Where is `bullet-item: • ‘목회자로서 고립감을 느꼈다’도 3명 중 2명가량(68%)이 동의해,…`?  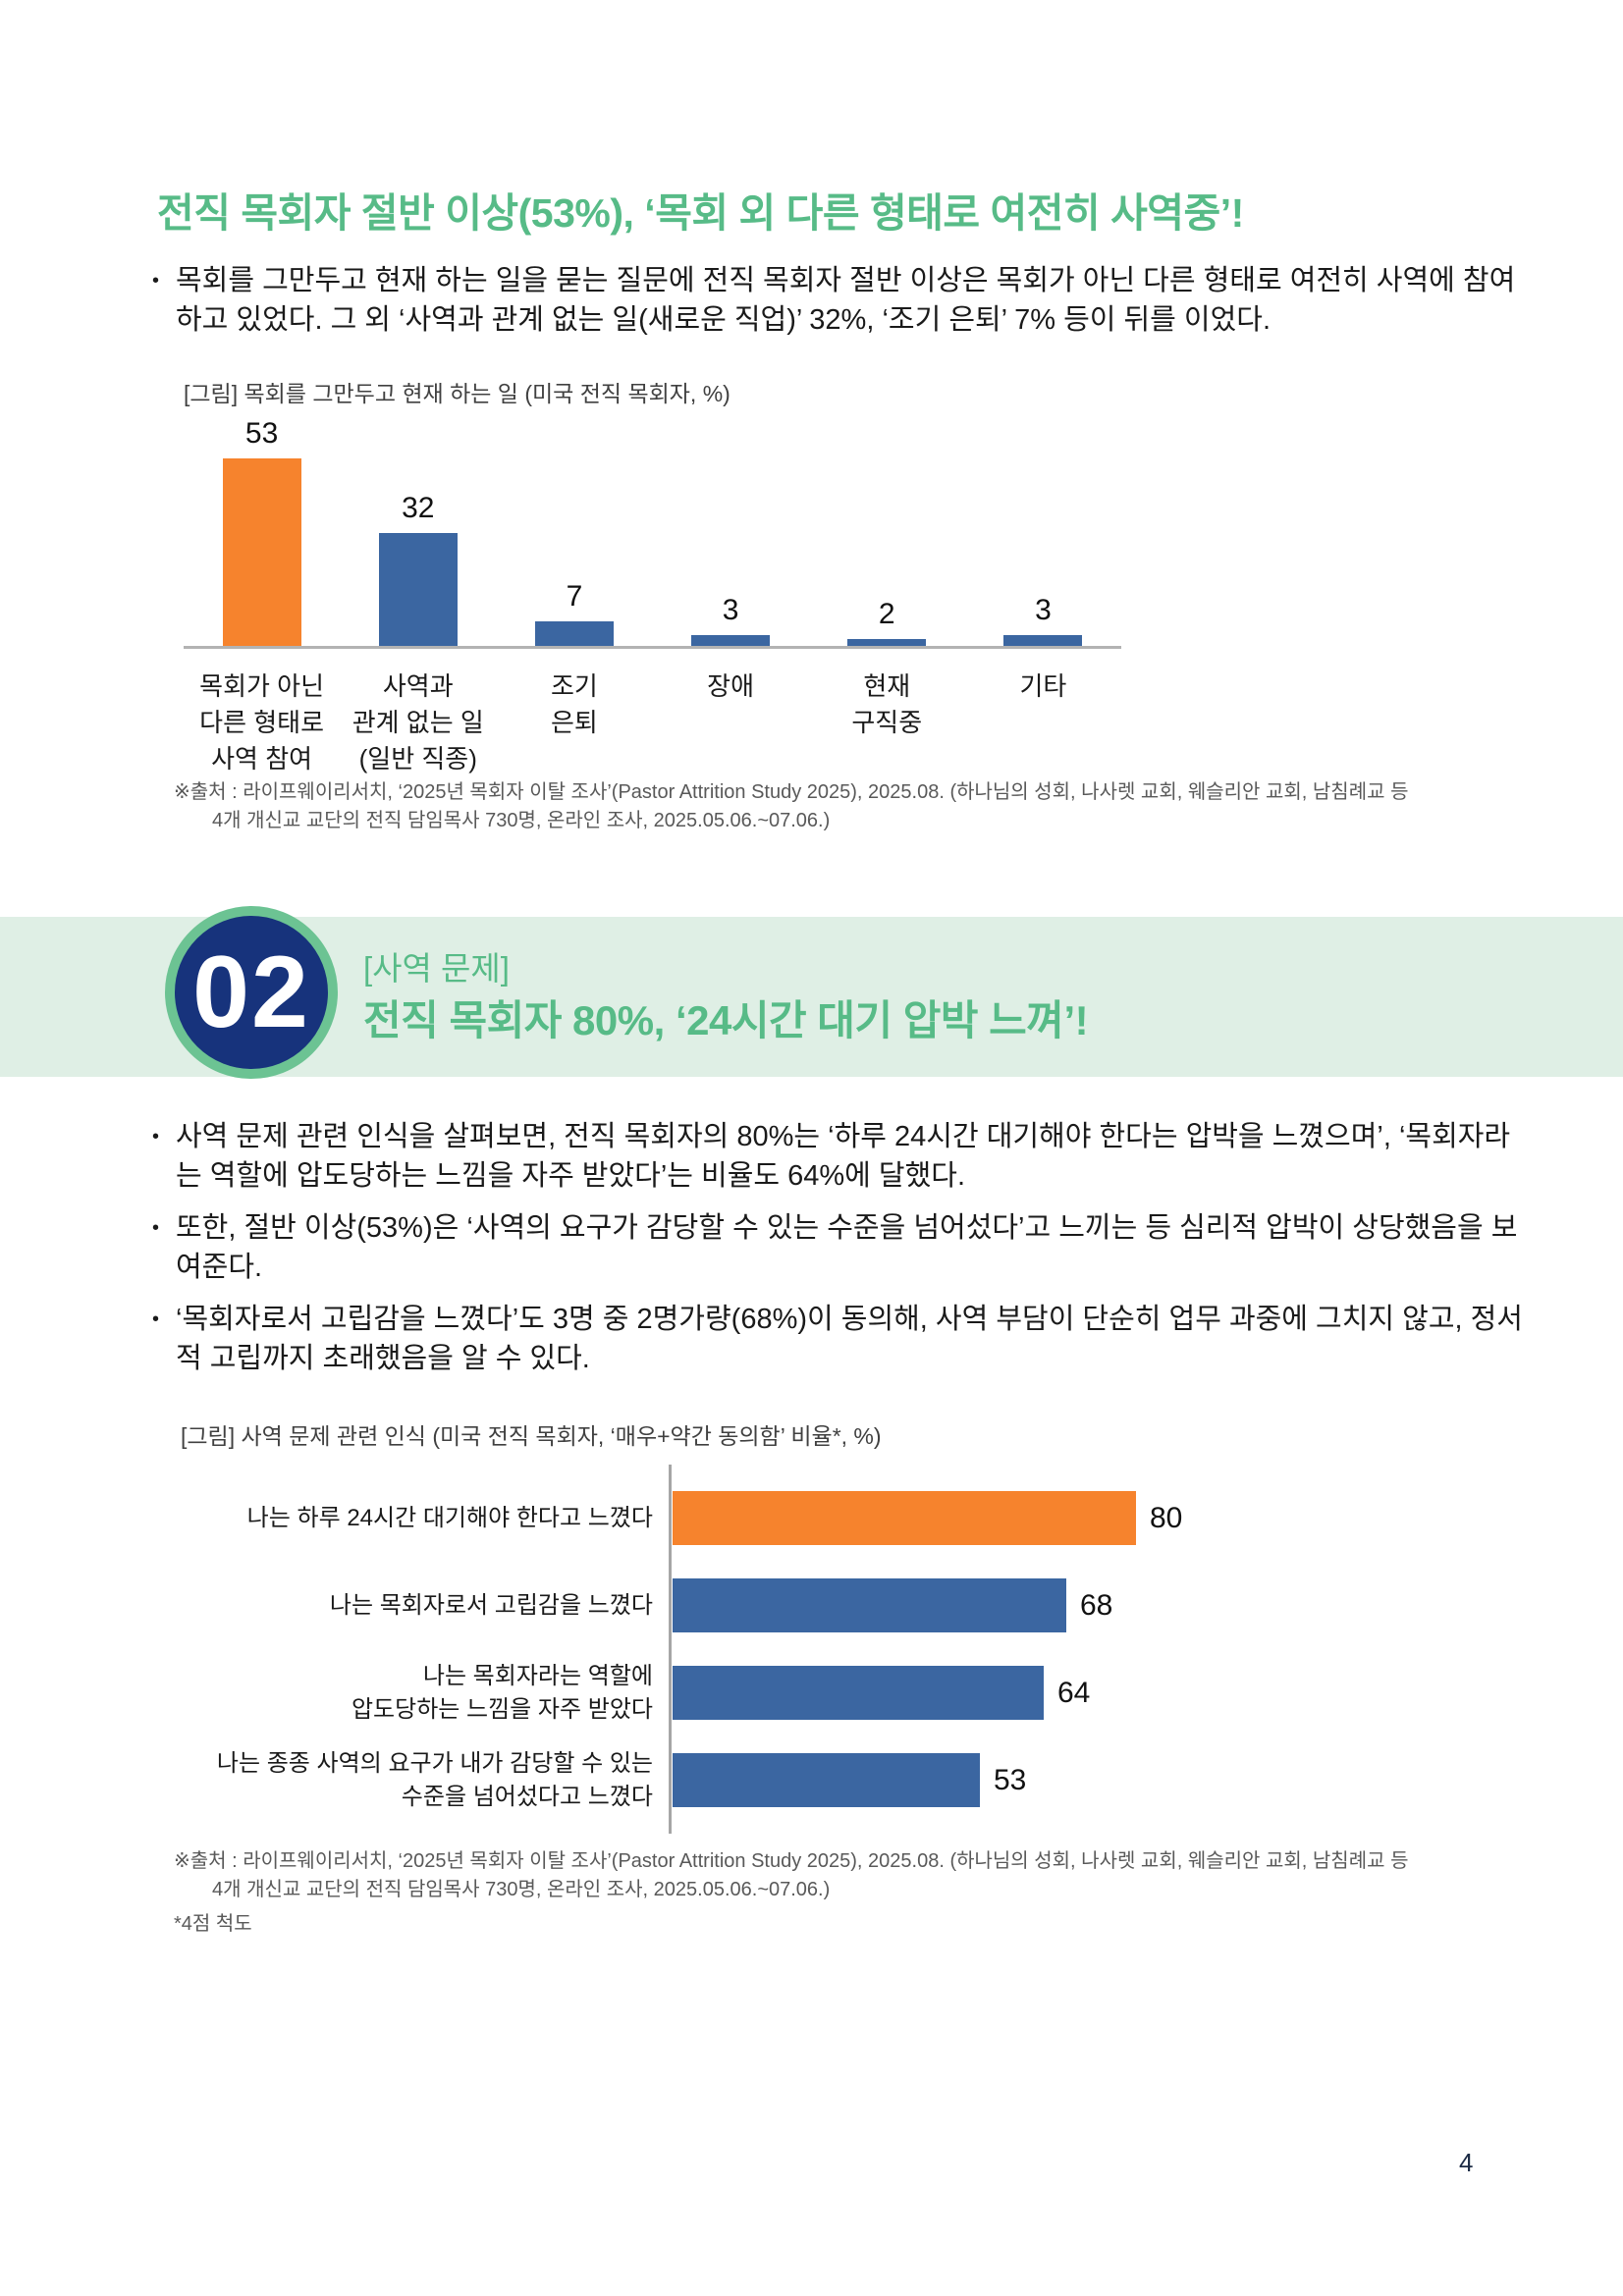 bullet-item: • ‘목회자로서 고립감을 느꼈다’도 3명 중 2명가량(68%)이 동의해,… is located at coordinates (839, 1339).